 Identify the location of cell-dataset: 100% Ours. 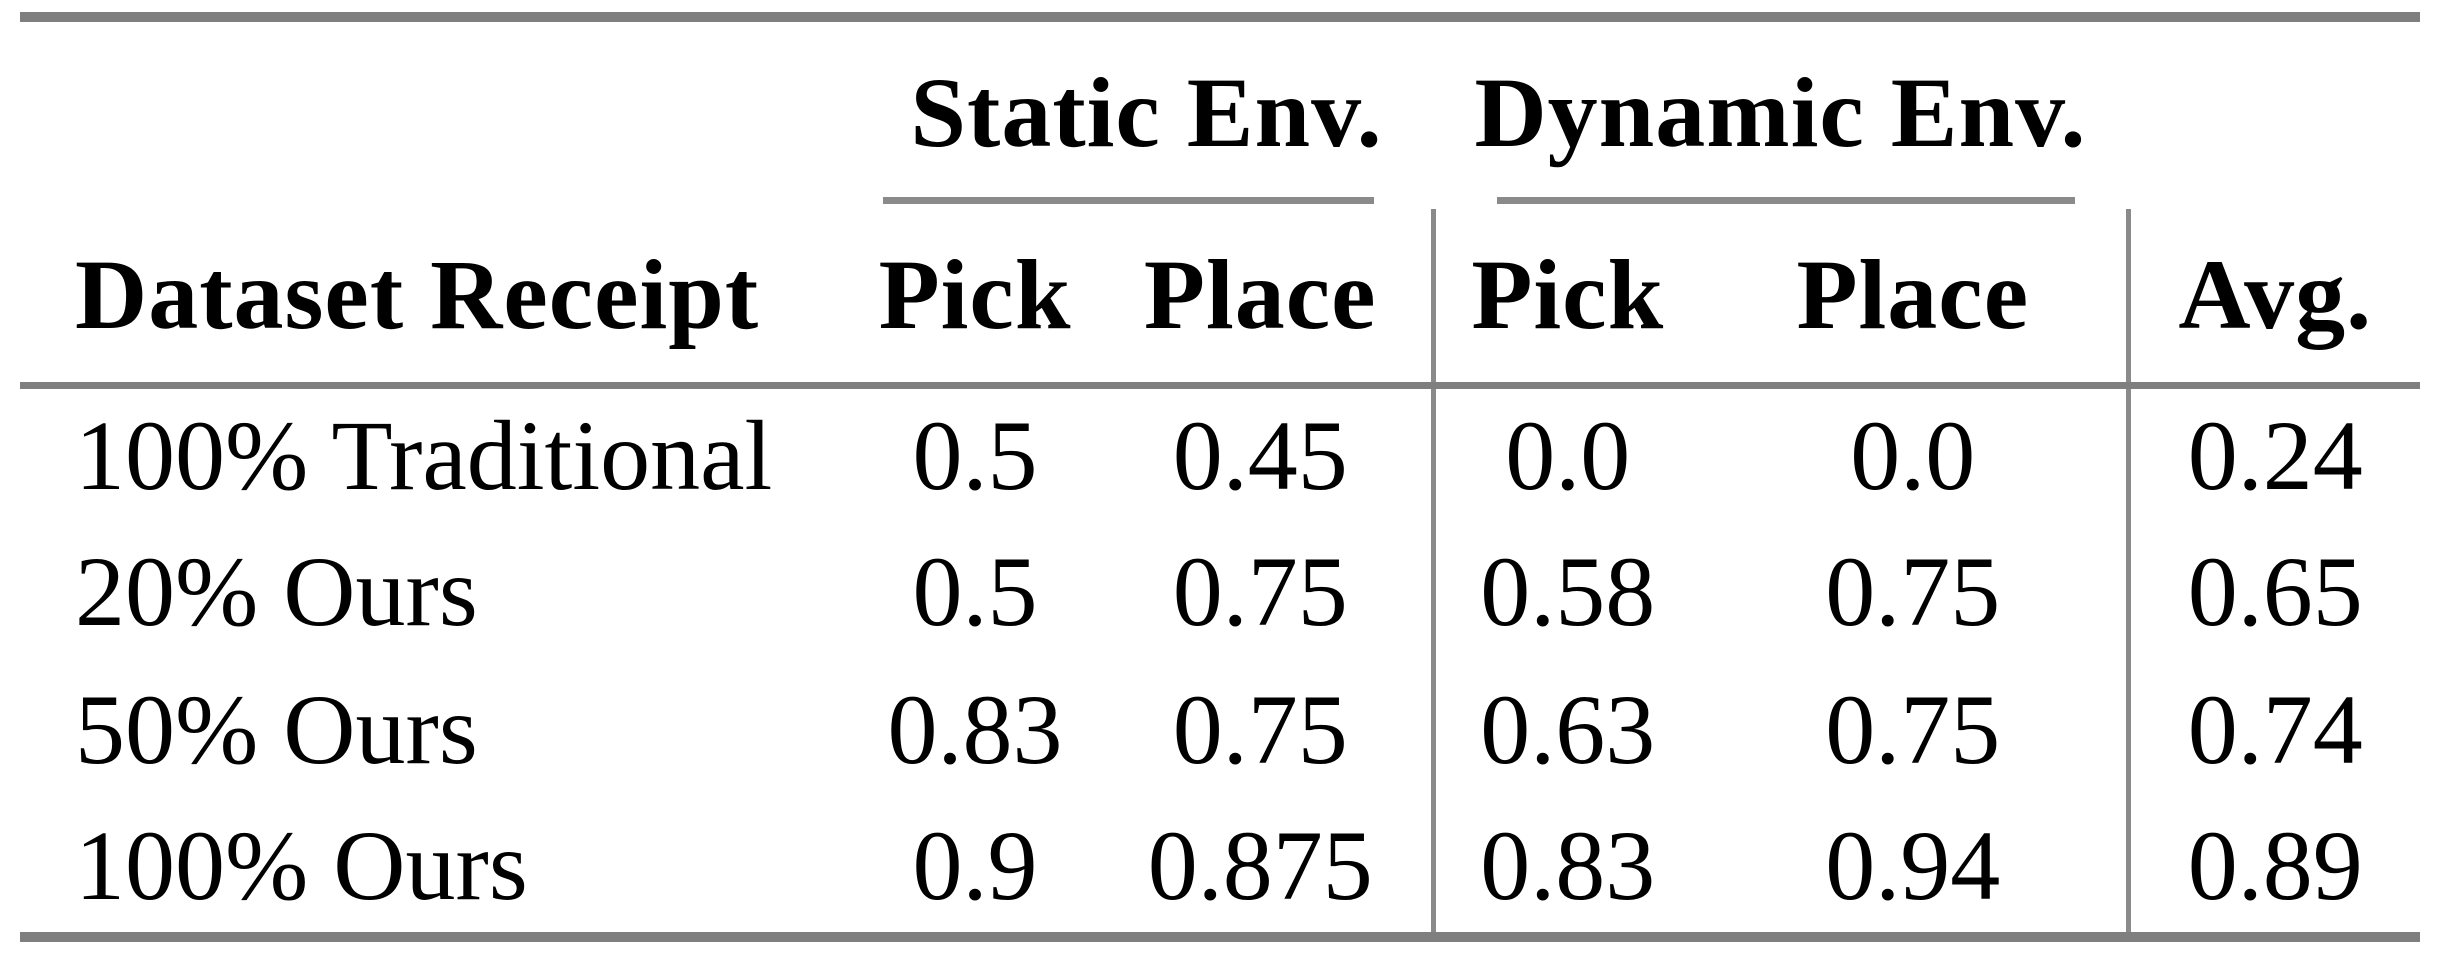
(301, 865).